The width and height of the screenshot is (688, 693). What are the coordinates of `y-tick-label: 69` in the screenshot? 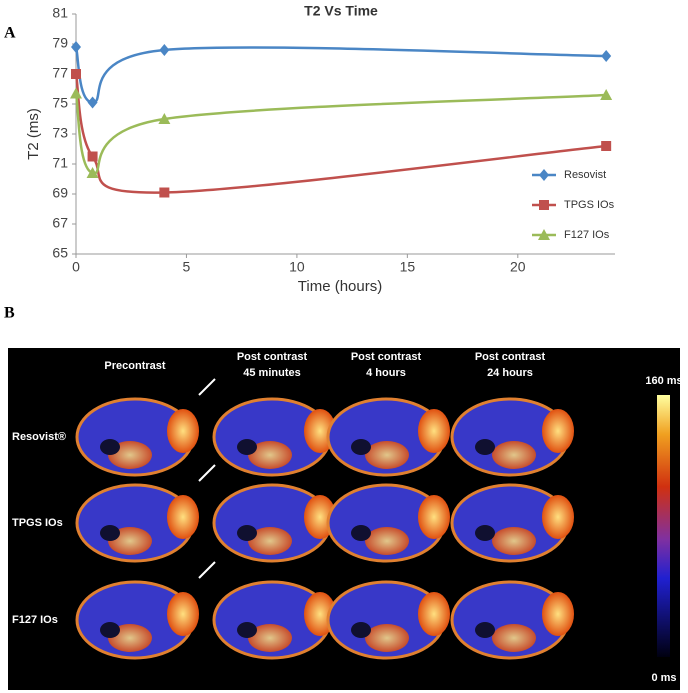 It's located at (60, 193).